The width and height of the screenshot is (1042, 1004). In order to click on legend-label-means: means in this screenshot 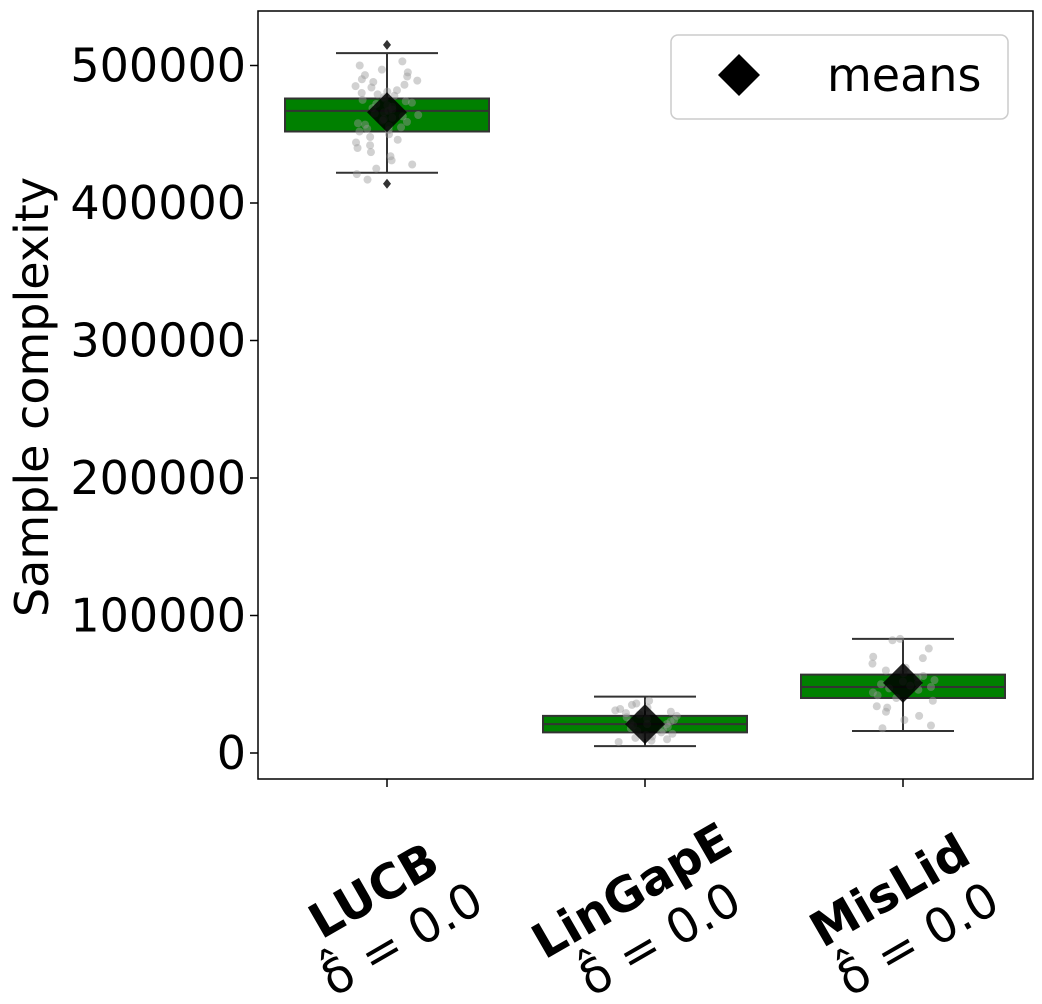, I will do `click(904, 75)`.